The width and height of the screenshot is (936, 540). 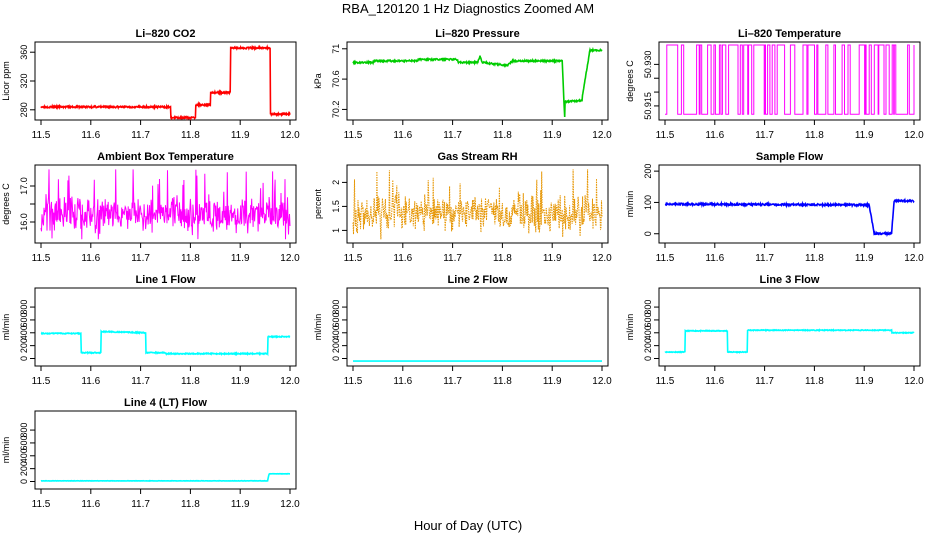 I want to click on panel-4-xtick-label: 11.6, so click(x=402, y=258).